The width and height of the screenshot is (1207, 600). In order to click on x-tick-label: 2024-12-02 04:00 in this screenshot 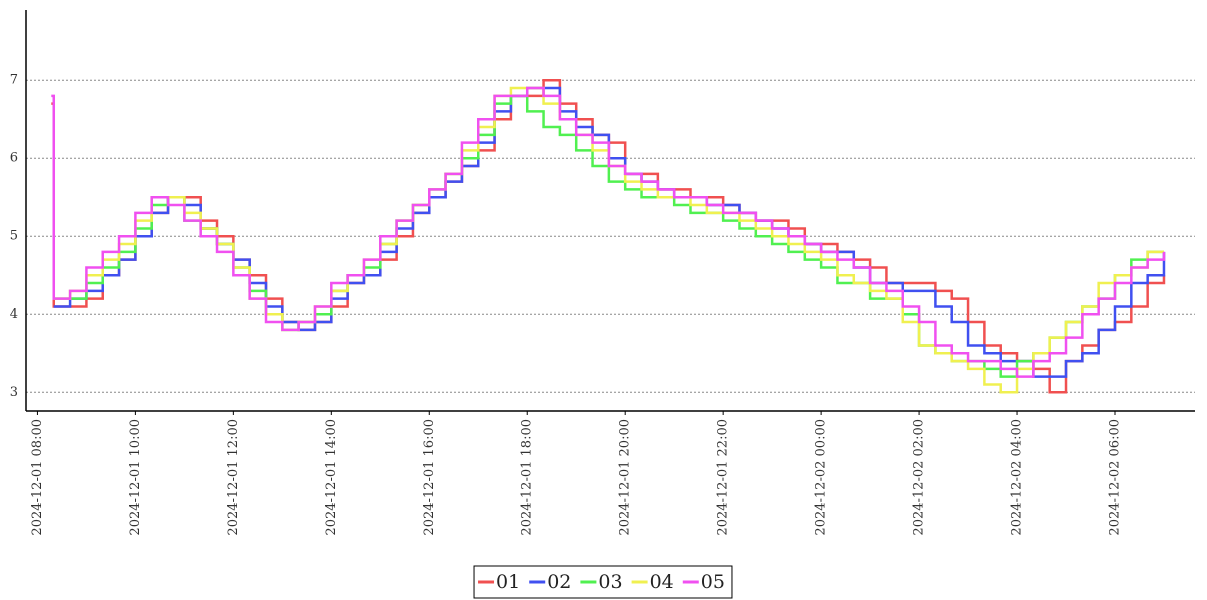, I will do `click(1017, 477)`.